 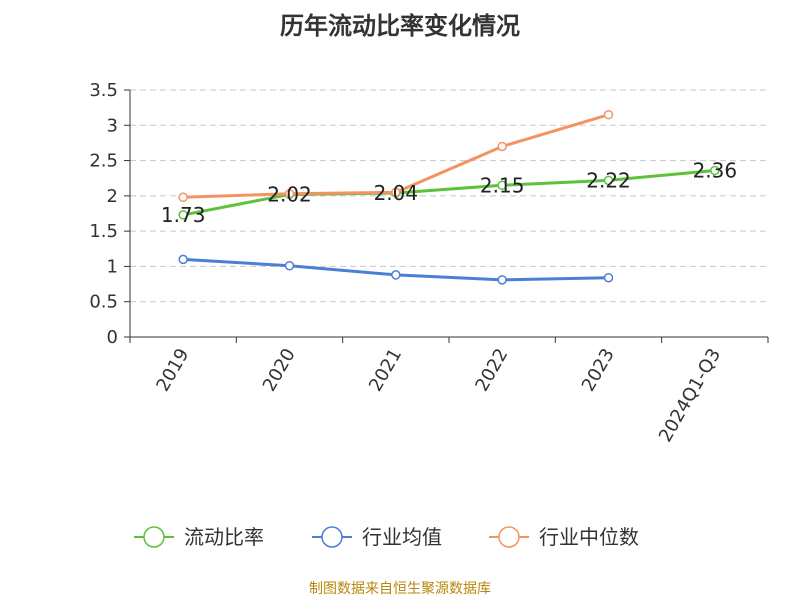 I want to click on data-label: 2.02, so click(x=289, y=194).